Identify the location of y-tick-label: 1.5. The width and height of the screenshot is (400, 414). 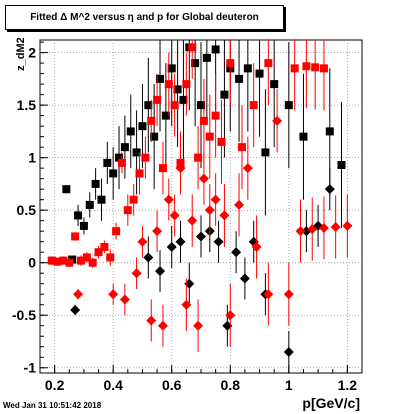
(27, 105).